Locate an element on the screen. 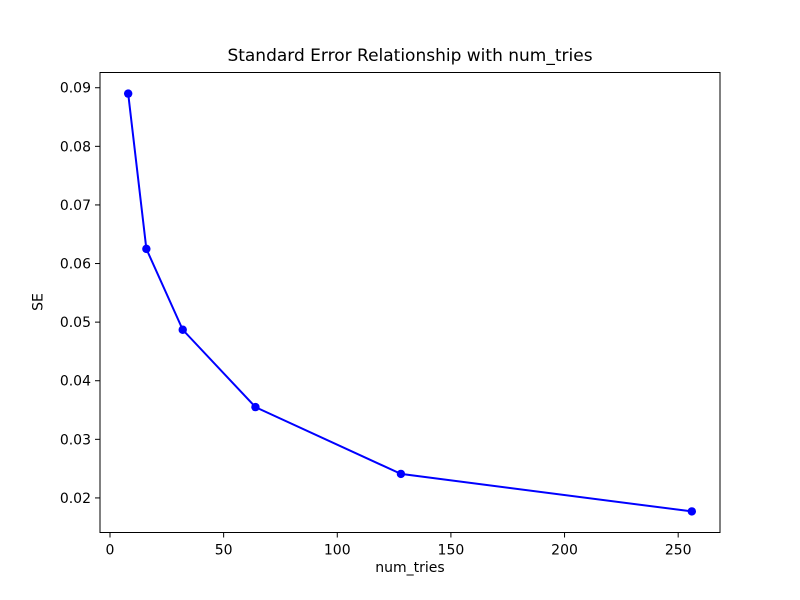 This screenshot has height=600, width=800. y-tick-label: 0.05 is located at coordinates (75, 323).